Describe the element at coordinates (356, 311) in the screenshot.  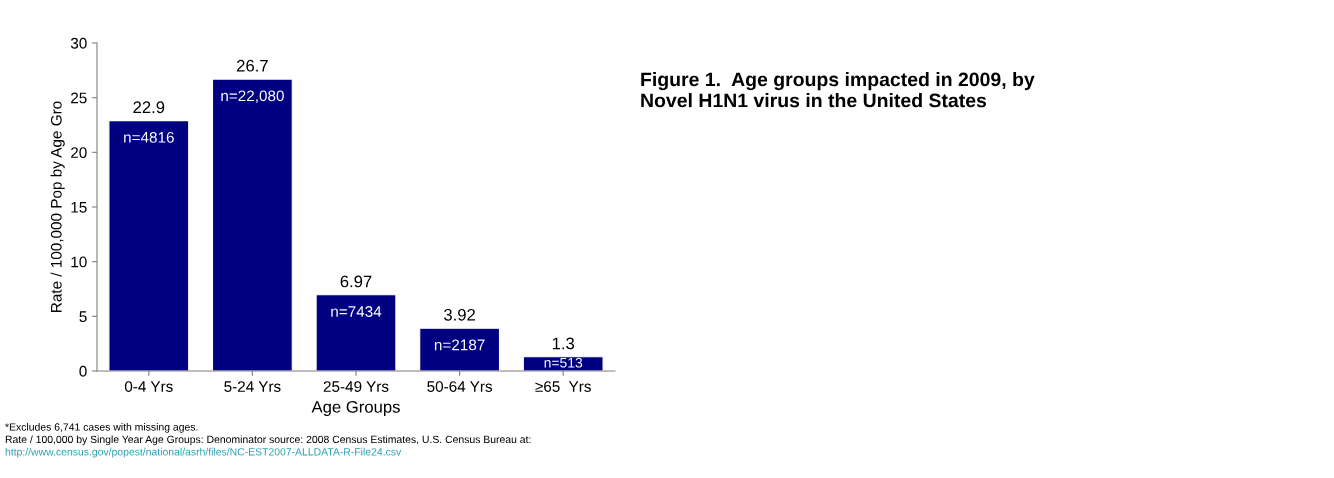
I see `annotation: n=7434` at that location.